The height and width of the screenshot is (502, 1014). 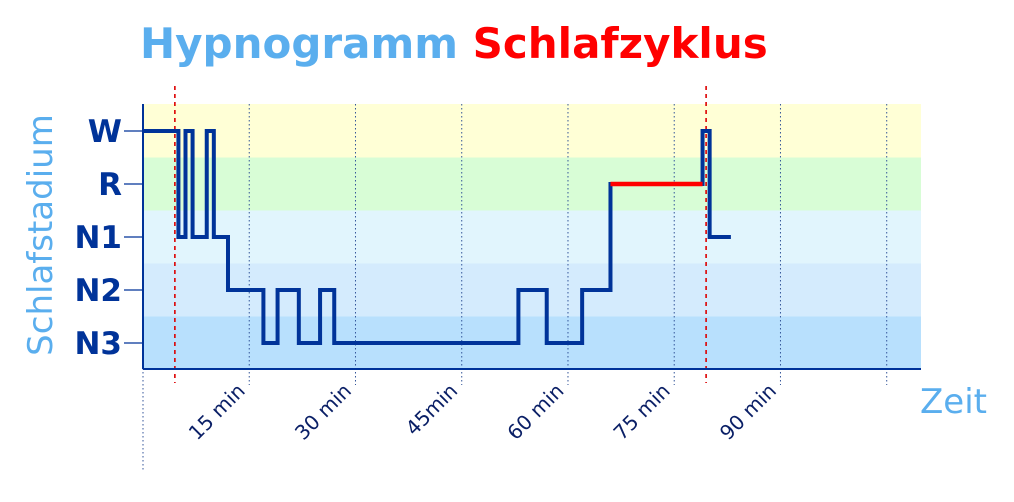 I want to click on band-n3, so click(x=532, y=342).